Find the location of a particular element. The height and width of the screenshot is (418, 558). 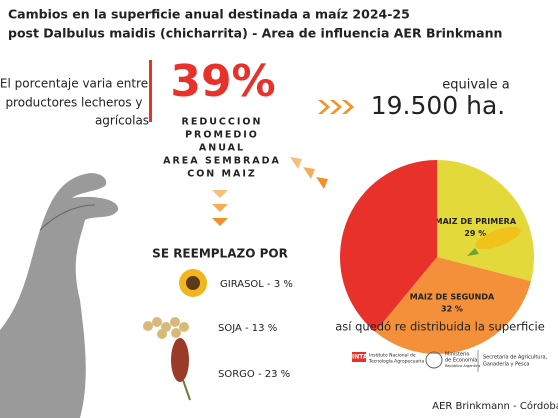

inta-short: INTA is located at coordinates (360, 357).